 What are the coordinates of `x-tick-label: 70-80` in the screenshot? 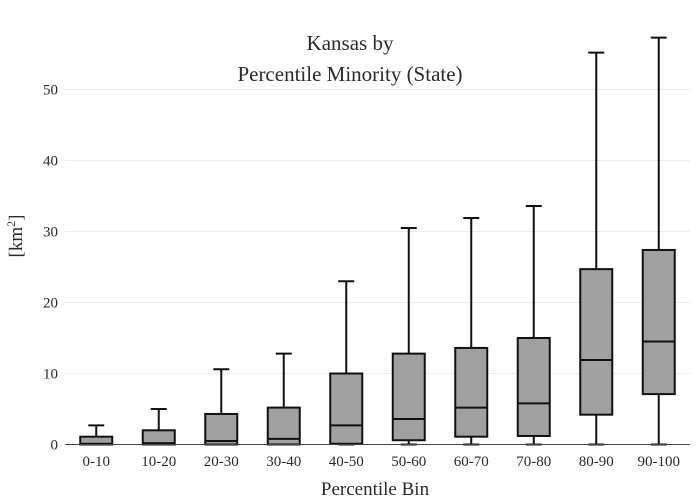 It's located at (533, 462).